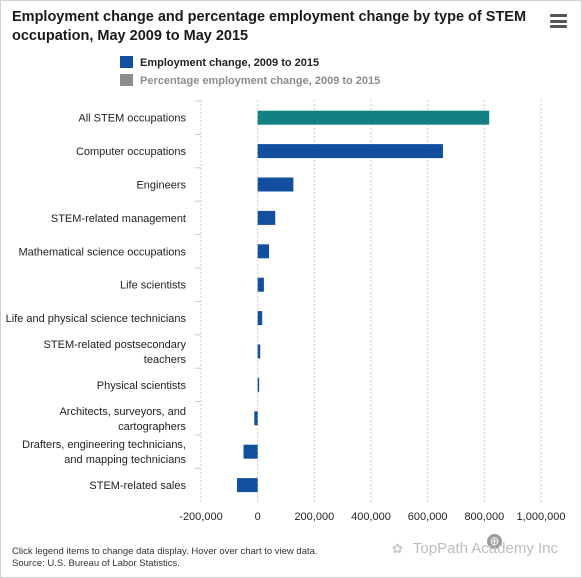 This screenshot has height=578, width=582. Describe the element at coordinates (96, 319) in the screenshot. I see `category-label: Life and physical science technicians` at that location.